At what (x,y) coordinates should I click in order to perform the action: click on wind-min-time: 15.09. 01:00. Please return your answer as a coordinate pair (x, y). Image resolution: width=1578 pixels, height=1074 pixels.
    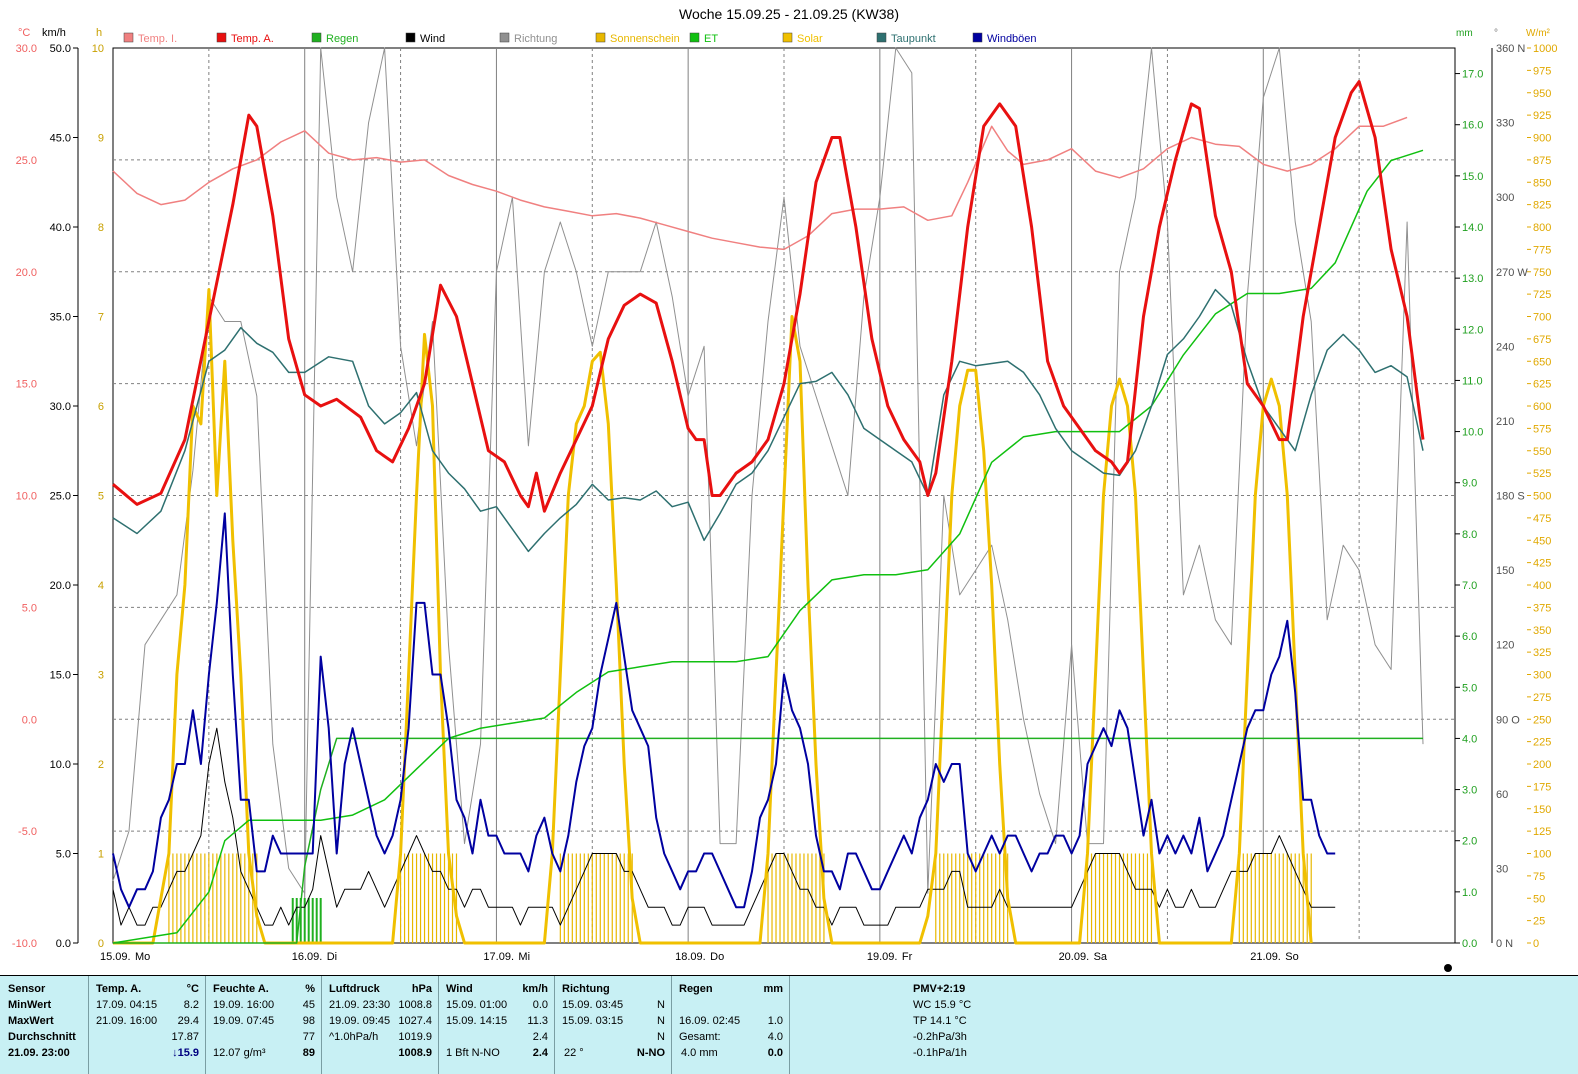
    Looking at the image, I should click on (477, 1005).